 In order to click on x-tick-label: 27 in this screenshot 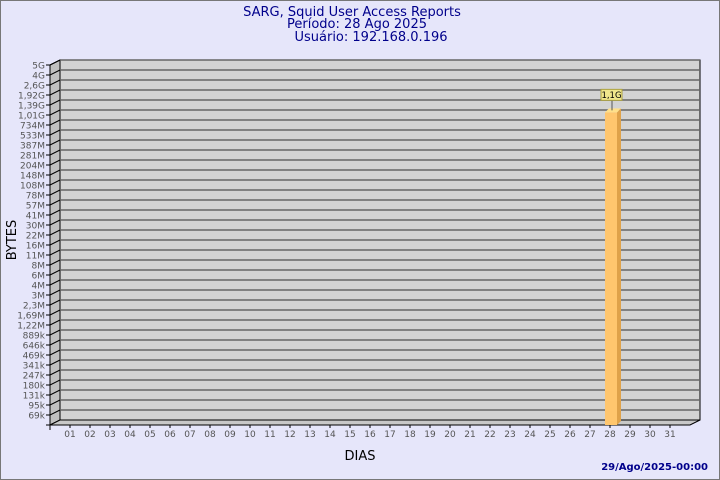, I will do `click(589, 435)`.